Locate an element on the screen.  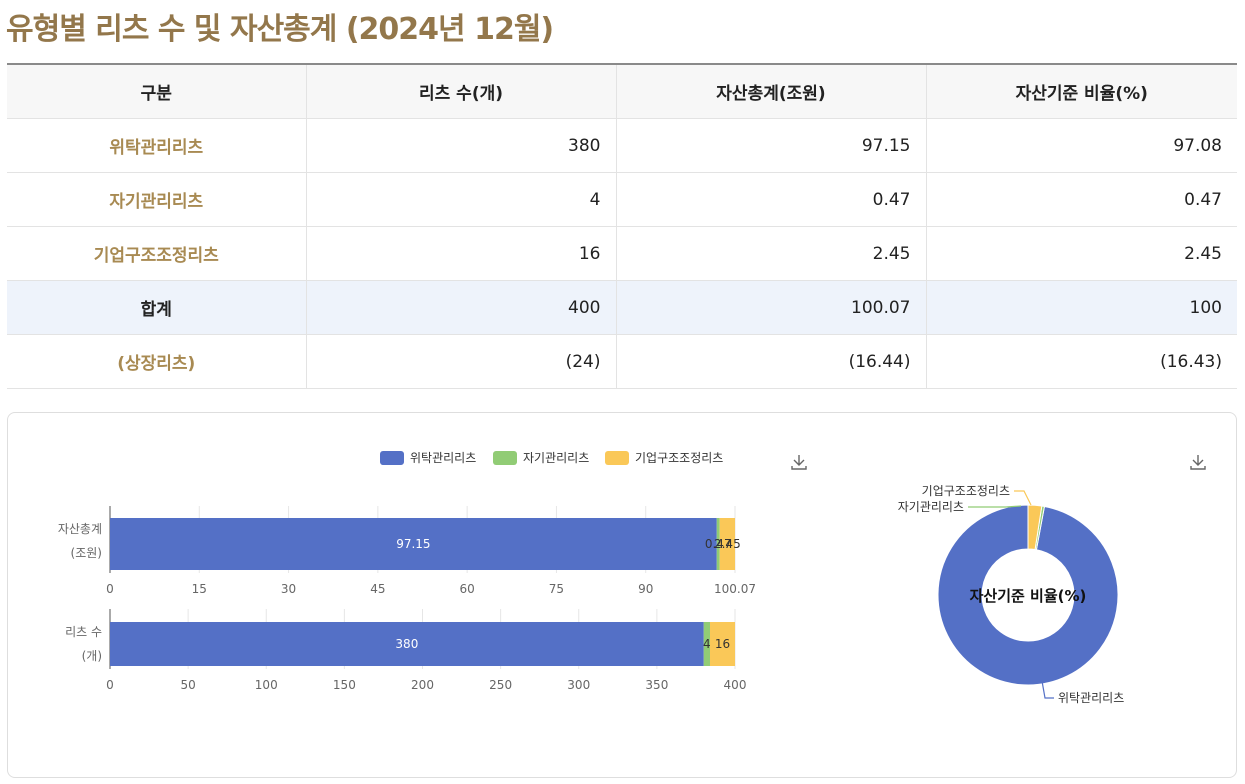
table-header-row: 구분 리츠 수(개) 자산총계(조원) 자산기준 비율(%) is located at coordinates (622, 91).